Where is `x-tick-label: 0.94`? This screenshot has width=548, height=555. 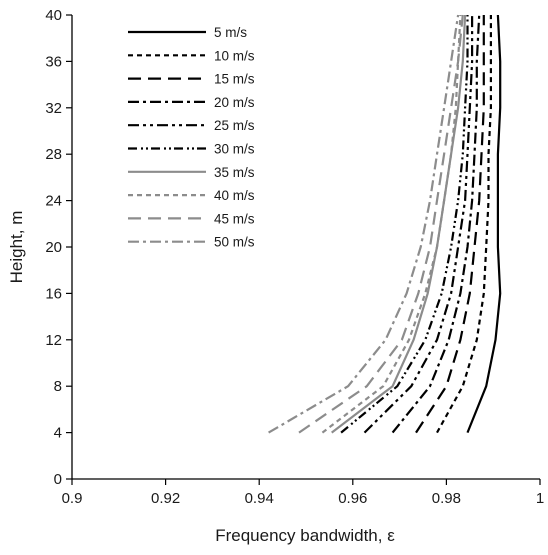 x-tick-label: 0.94 is located at coordinates (259, 498).